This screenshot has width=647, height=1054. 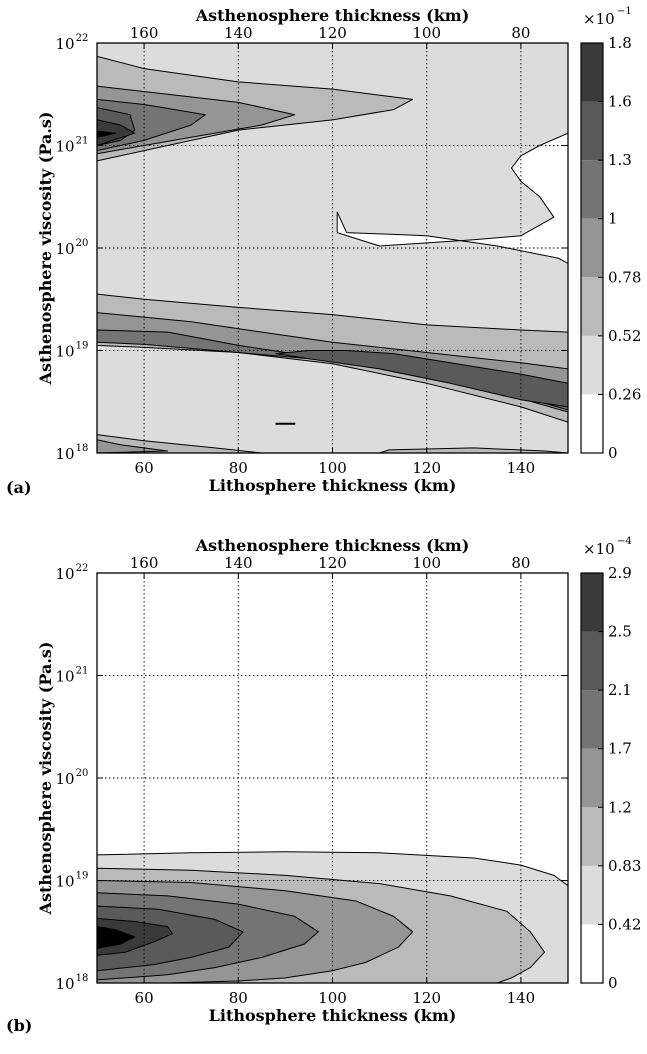 What do you see at coordinates (19, 1025) in the screenshot?
I see `panel-label-b: (b)` at bounding box center [19, 1025].